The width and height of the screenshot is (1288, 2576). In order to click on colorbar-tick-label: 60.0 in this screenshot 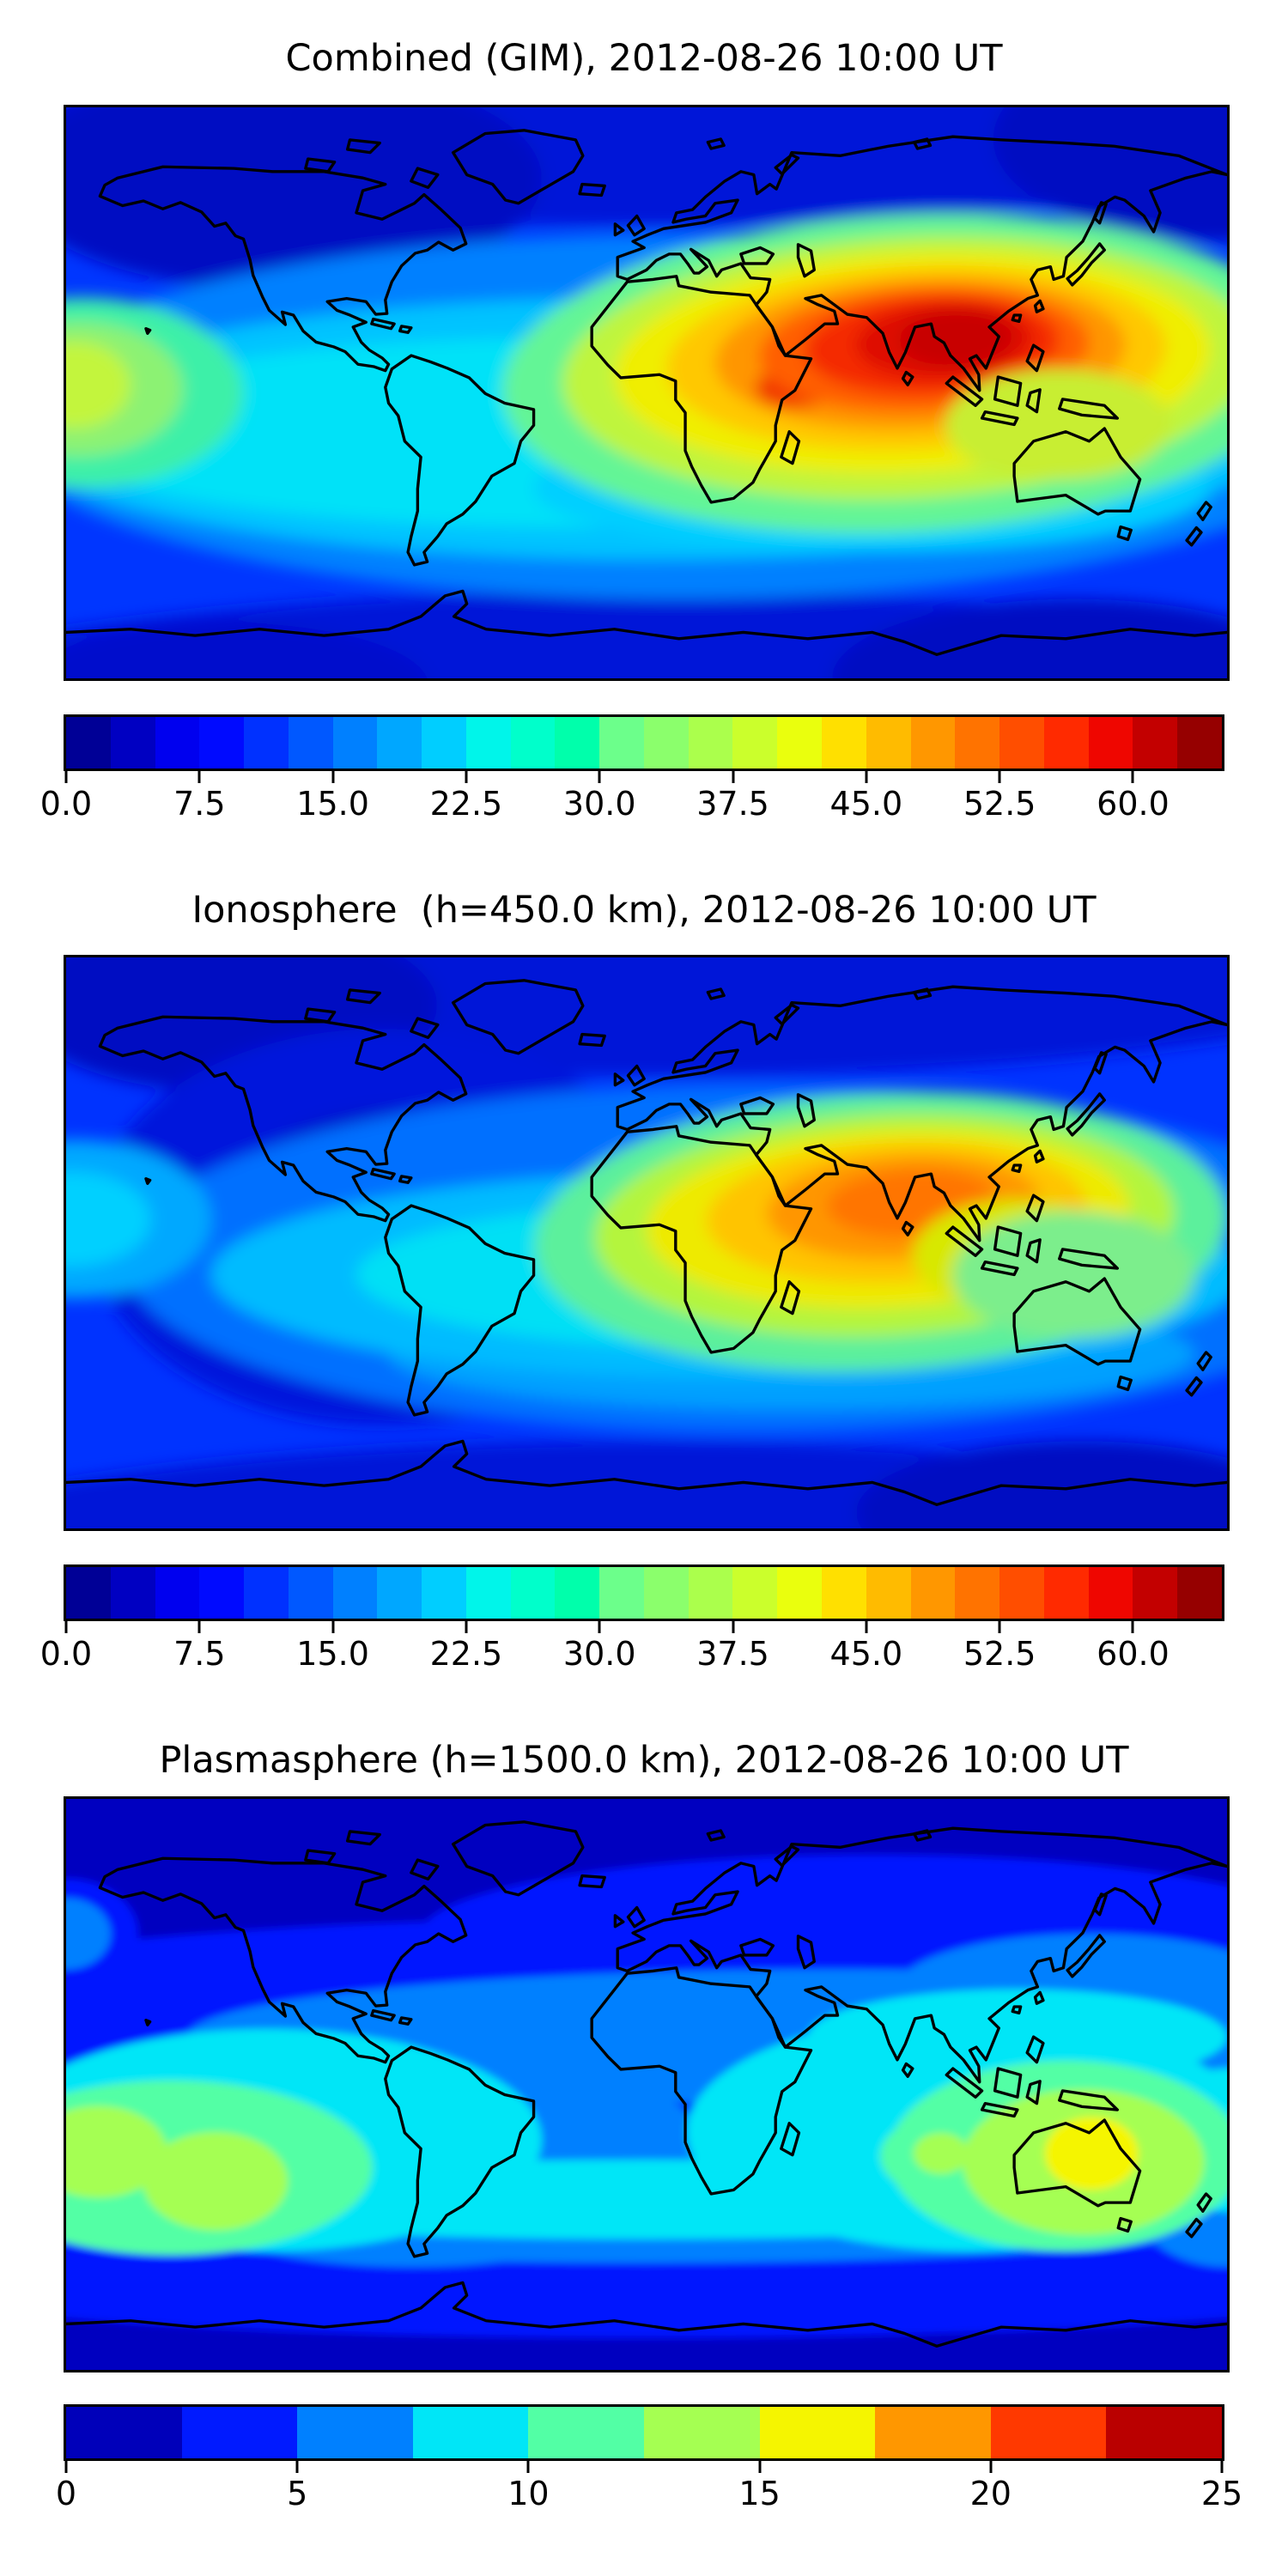, I will do `click(1133, 804)`.